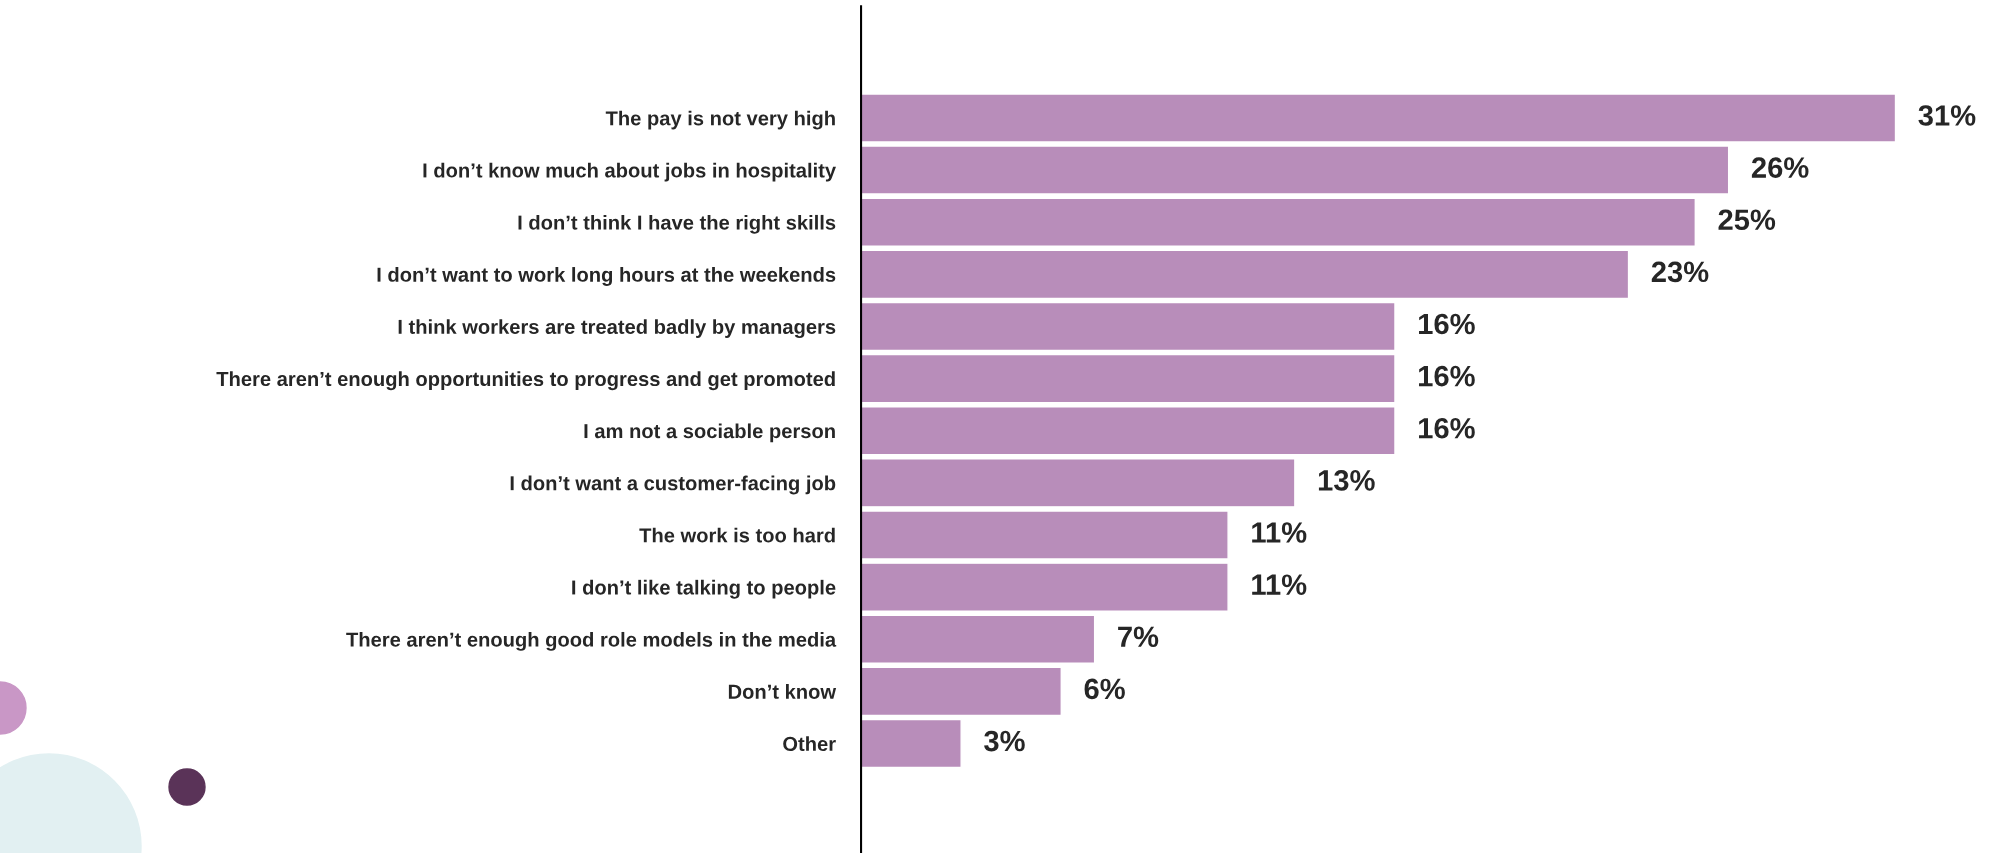 Image resolution: width=2009 pixels, height=853 pixels. What do you see at coordinates (591, 641) in the screenshot?
I see `y-tick-label: There aren’t enough good role models in the media` at bounding box center [591, 641].